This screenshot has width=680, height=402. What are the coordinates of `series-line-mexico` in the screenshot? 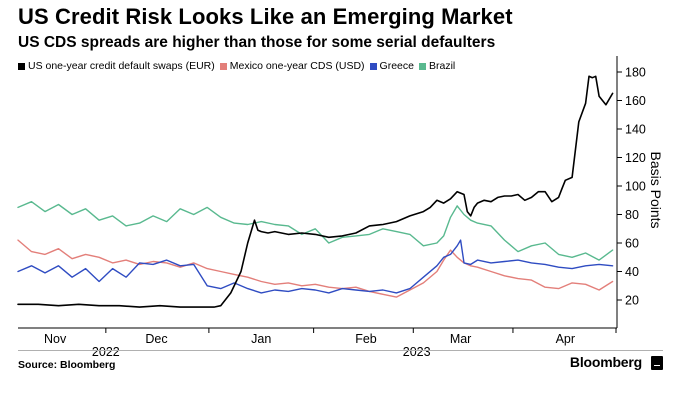 It's located at (315, 268).